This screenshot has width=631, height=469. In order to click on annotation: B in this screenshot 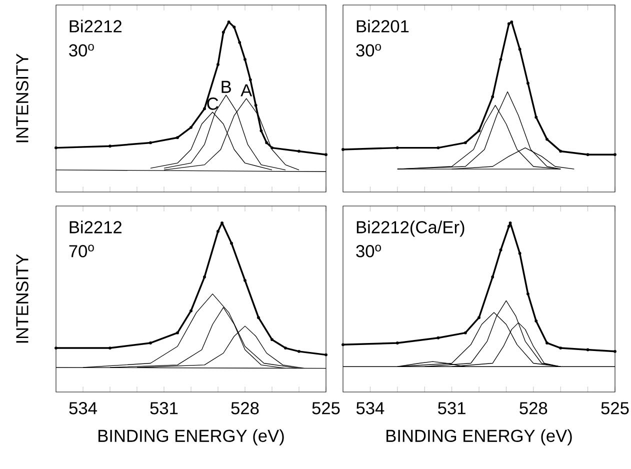, I will do `click(226, 86)`.